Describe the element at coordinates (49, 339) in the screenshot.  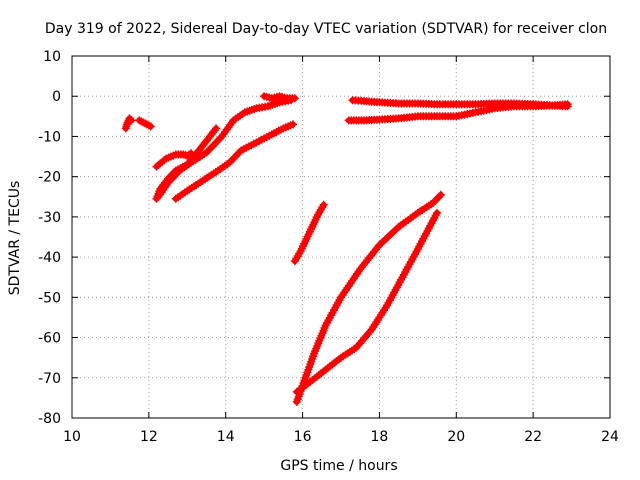
I see `y-tick-label: -60` at that location.